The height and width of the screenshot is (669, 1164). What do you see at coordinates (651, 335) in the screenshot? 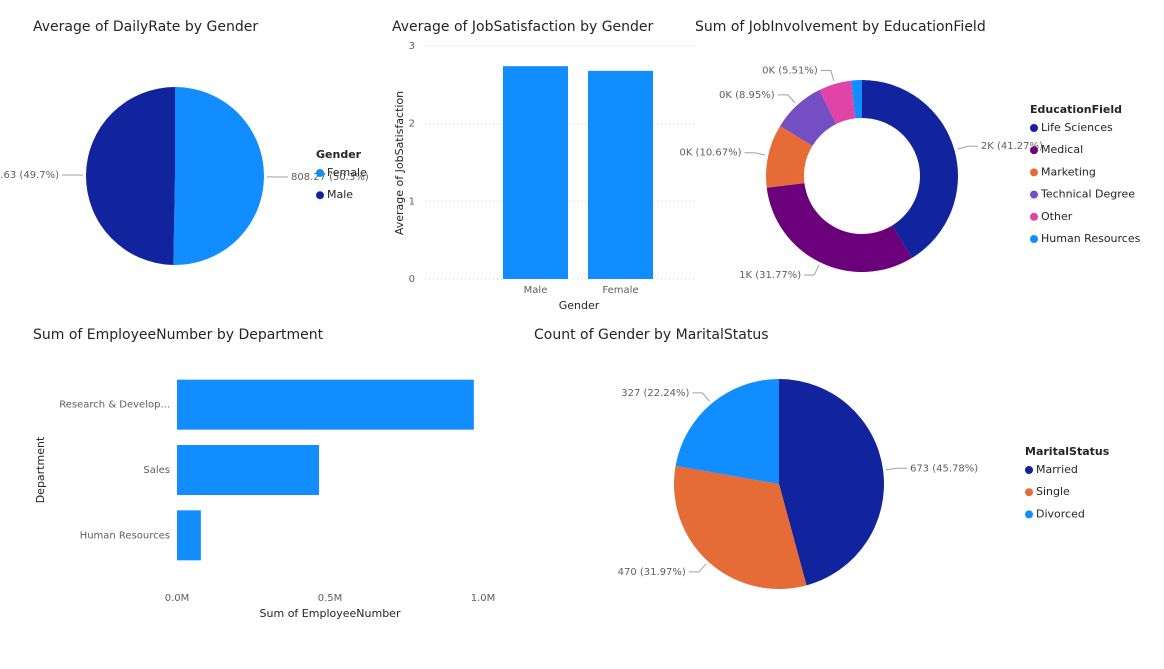
I see `chart-title: Count of Gender by MaritalStatus` at bounding box center [651, 335].